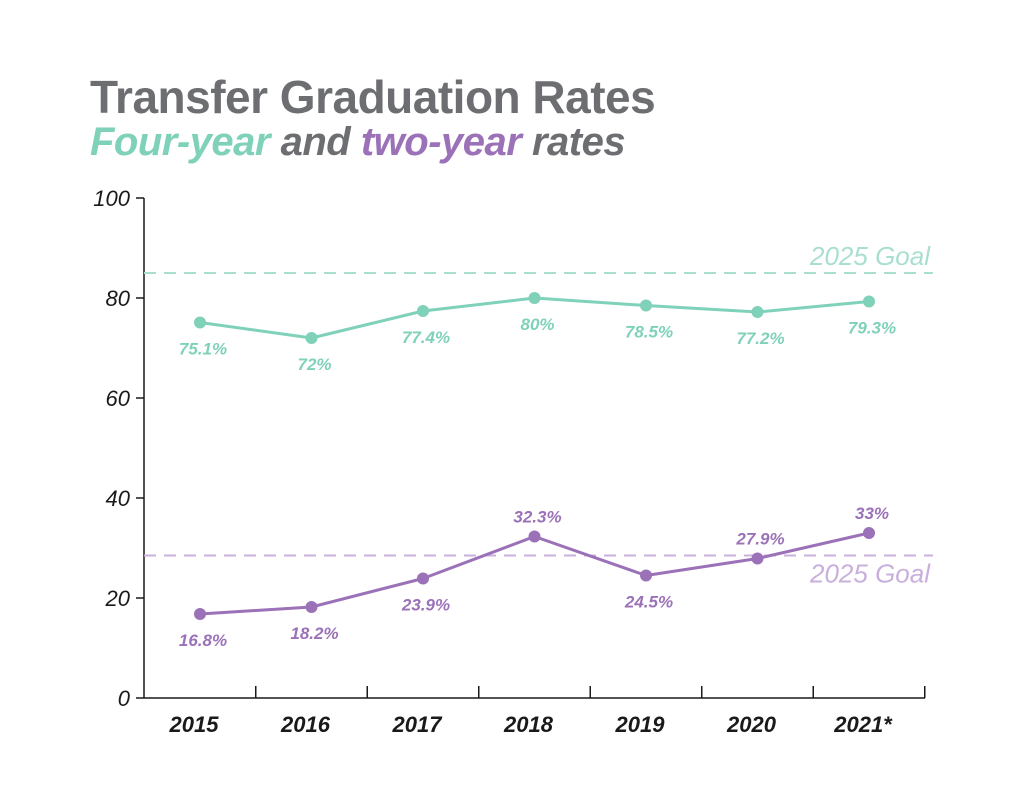 The height and width of the screenshot is (791, 1024). I want to click on x-tick-label: 2019, so click(640, 724).